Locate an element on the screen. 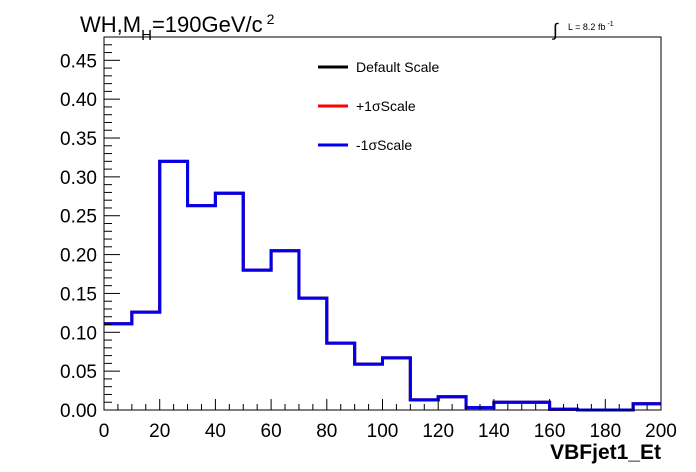 Image resolution: width=696 pixels, height=472 pixels. y-axis: 0.00 0.05 0.10 0.15 0.20 0.25 0.30 0.35 0.40 0.45 is located at coordinates (90, 229).